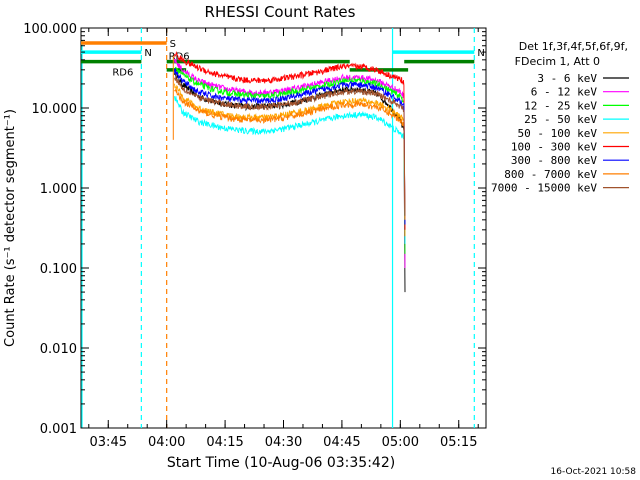  I want to click on legend-entry-label: 25 - 50 keV, so click(560, 119).